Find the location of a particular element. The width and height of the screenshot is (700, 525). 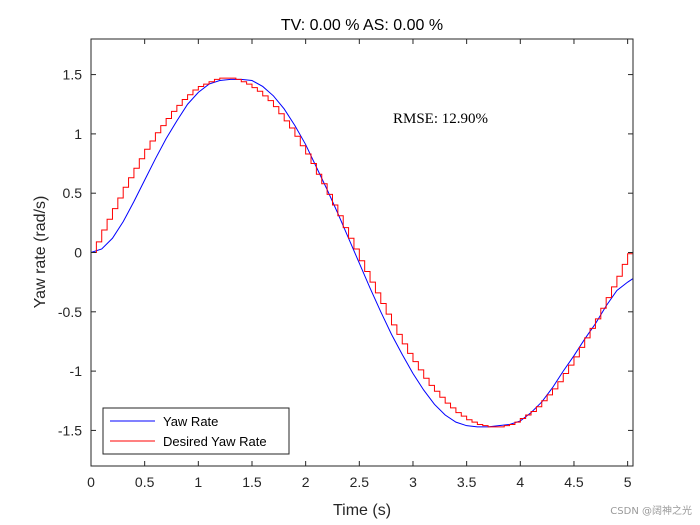

x-tick-label: 4.5 is located at coordinates (574, 482).